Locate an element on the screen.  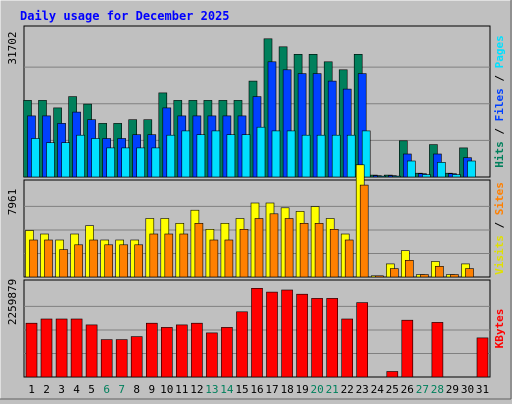
legend-item-files1: Files is located at coordinates (499, 104).